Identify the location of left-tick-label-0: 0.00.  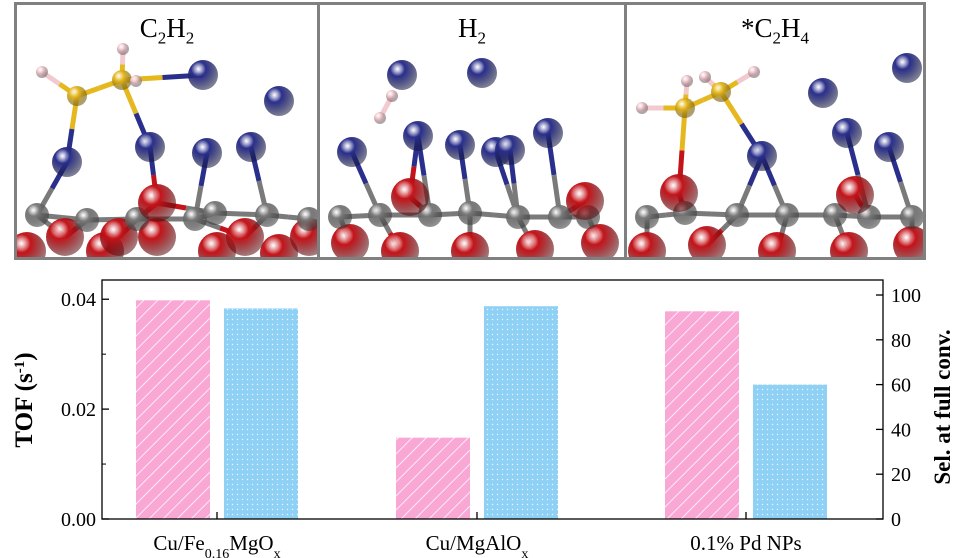
(78, 520).